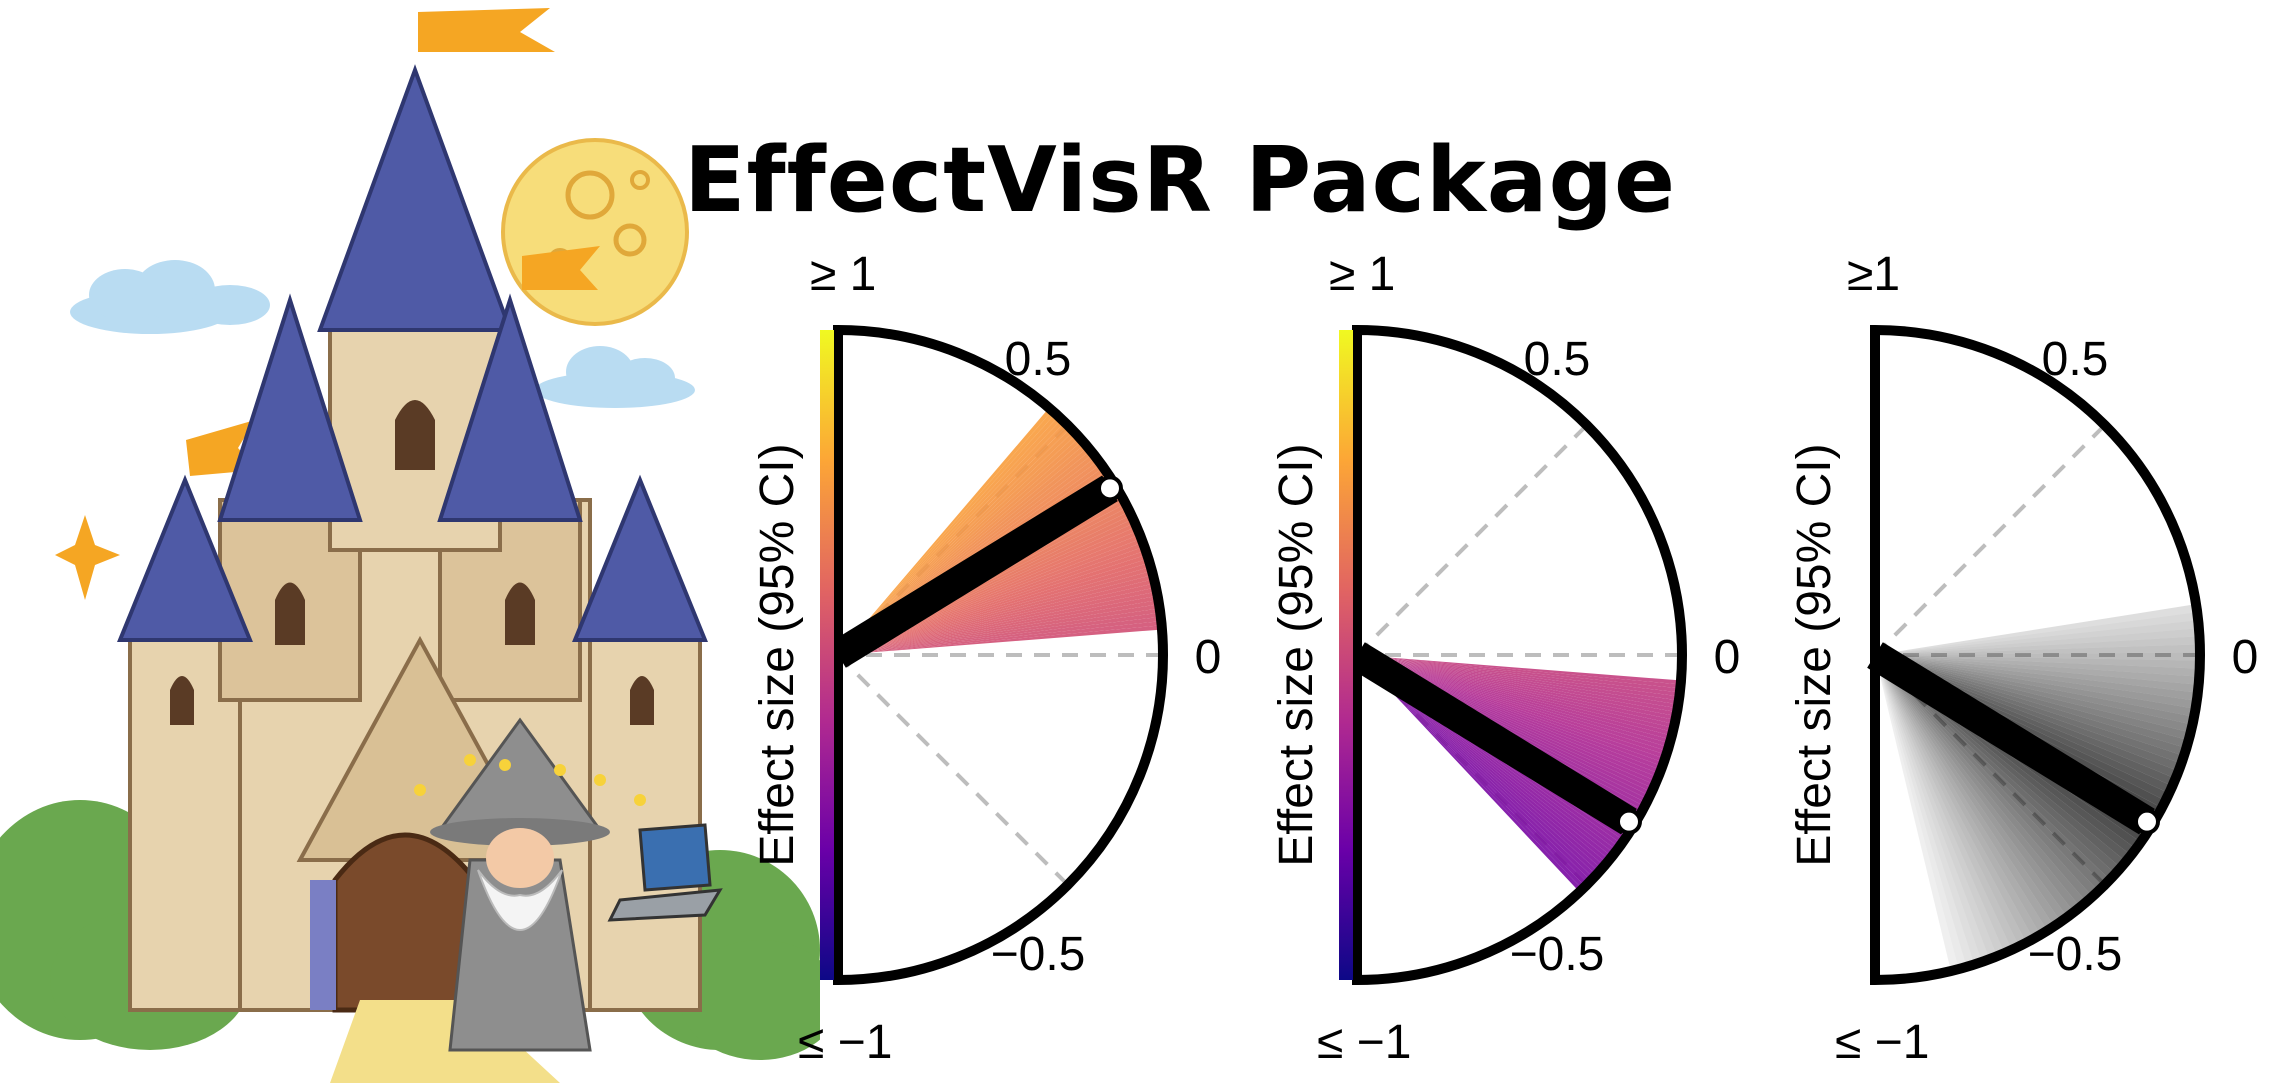 Image resolution: width=2278 pixels, height=1083 pixels. I want to click on axis-label: Effect size (95% CI), so click(777, 654).